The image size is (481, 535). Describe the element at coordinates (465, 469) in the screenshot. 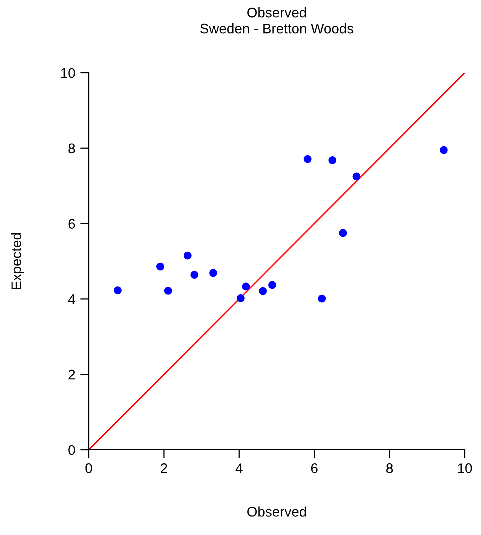

I see `x-tick-label: 10` at that location.